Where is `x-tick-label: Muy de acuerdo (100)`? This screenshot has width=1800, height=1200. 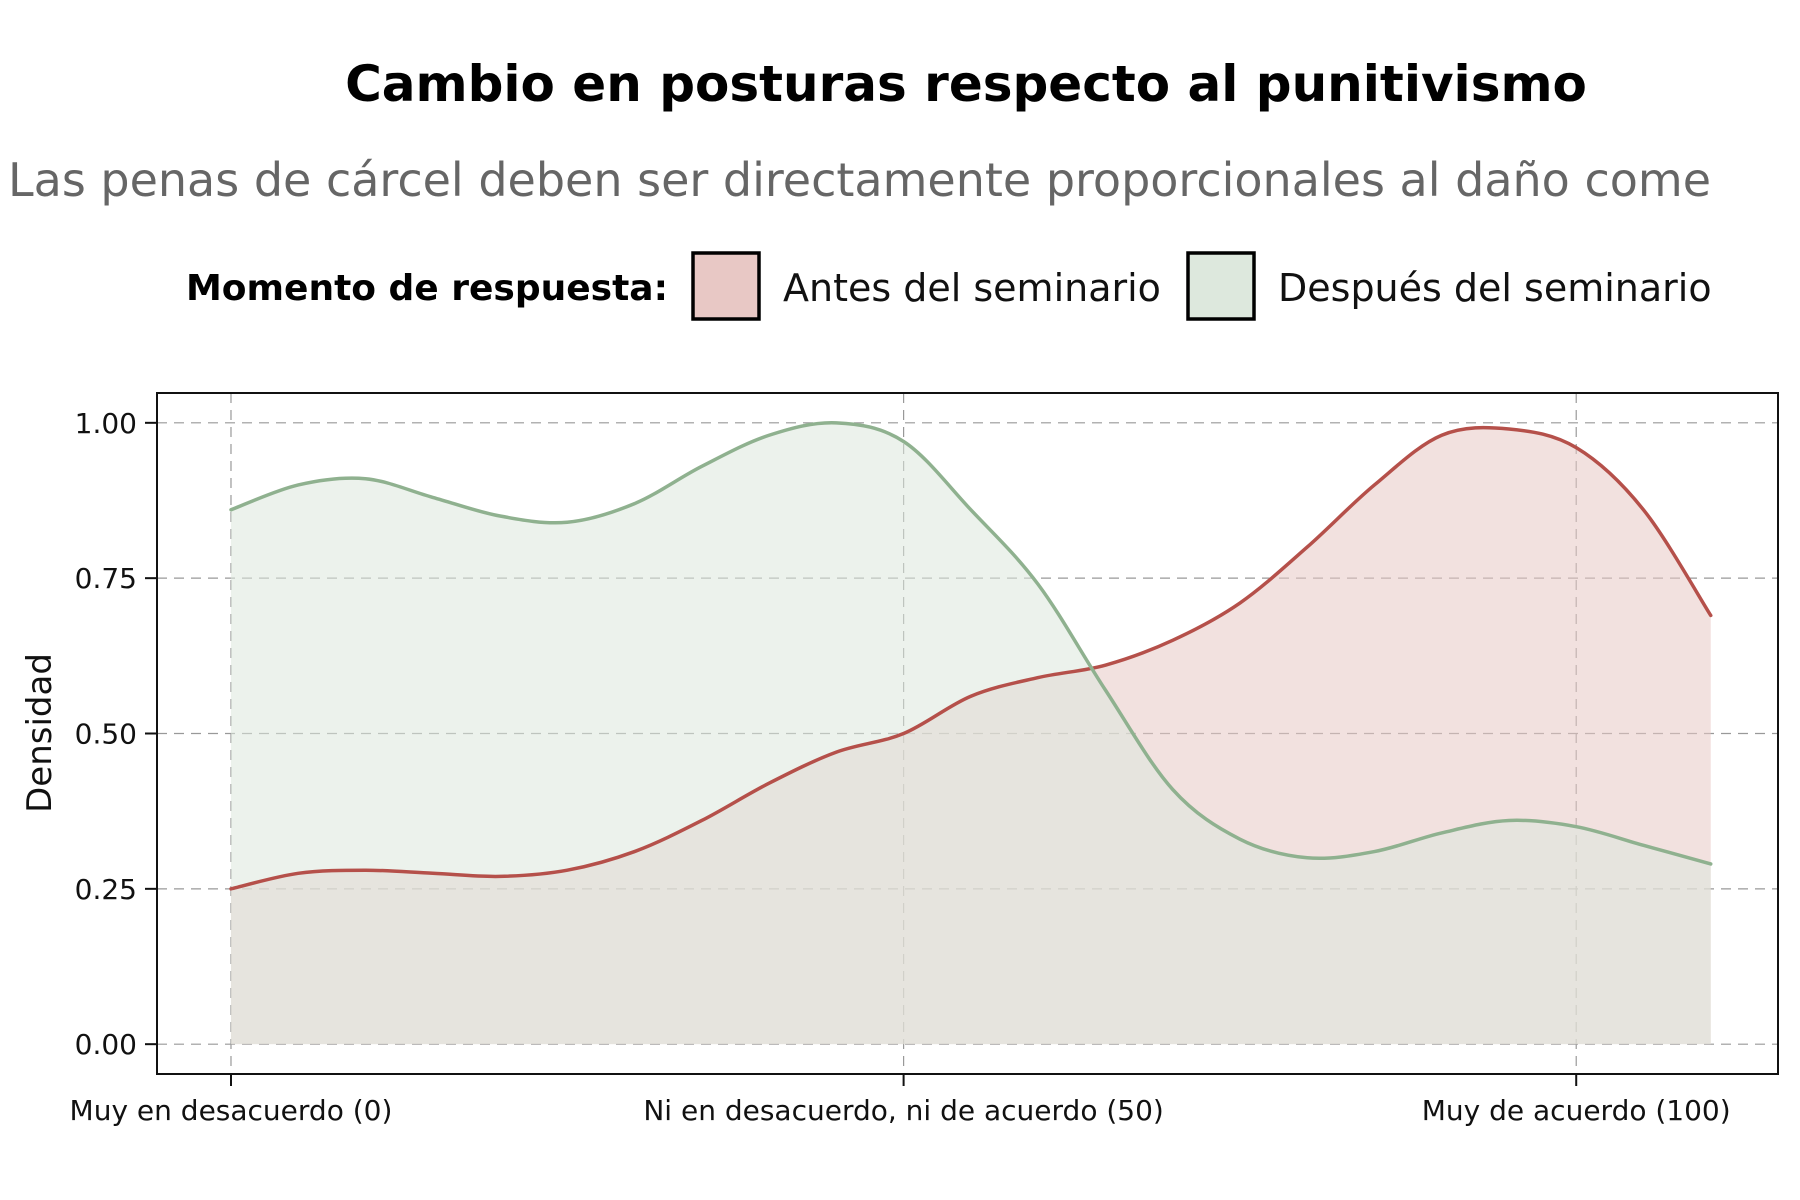 x-tick-label: Muy de acuerdo (100) is located at coordinates (1576, 1110).